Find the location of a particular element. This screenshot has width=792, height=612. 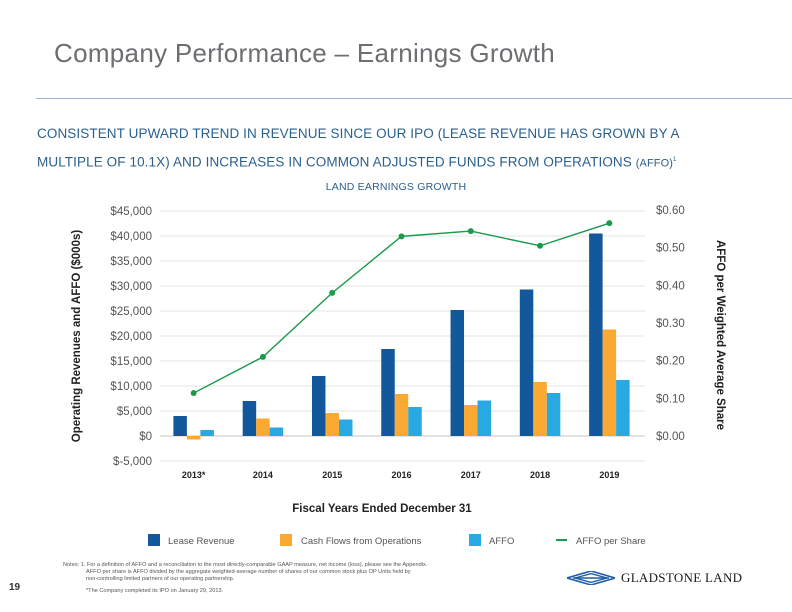

page-number: 19 is located at coordinates (15, 587).